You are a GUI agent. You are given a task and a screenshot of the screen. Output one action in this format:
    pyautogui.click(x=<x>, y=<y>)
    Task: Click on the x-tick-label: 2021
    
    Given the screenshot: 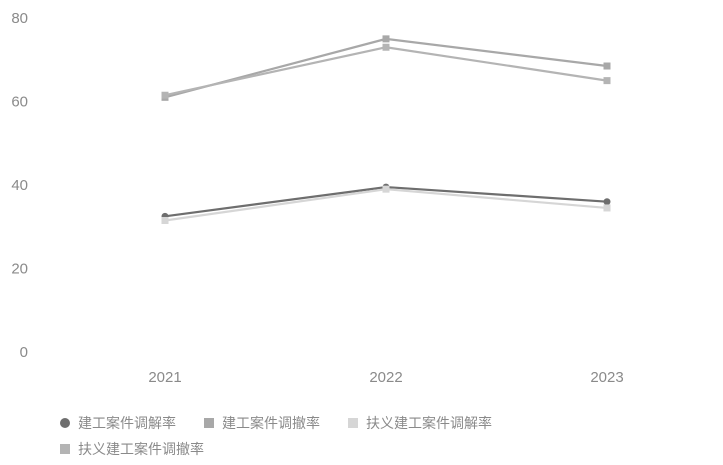 What is the action you would take?
    pyautogui.click(x=164, y=377)
    